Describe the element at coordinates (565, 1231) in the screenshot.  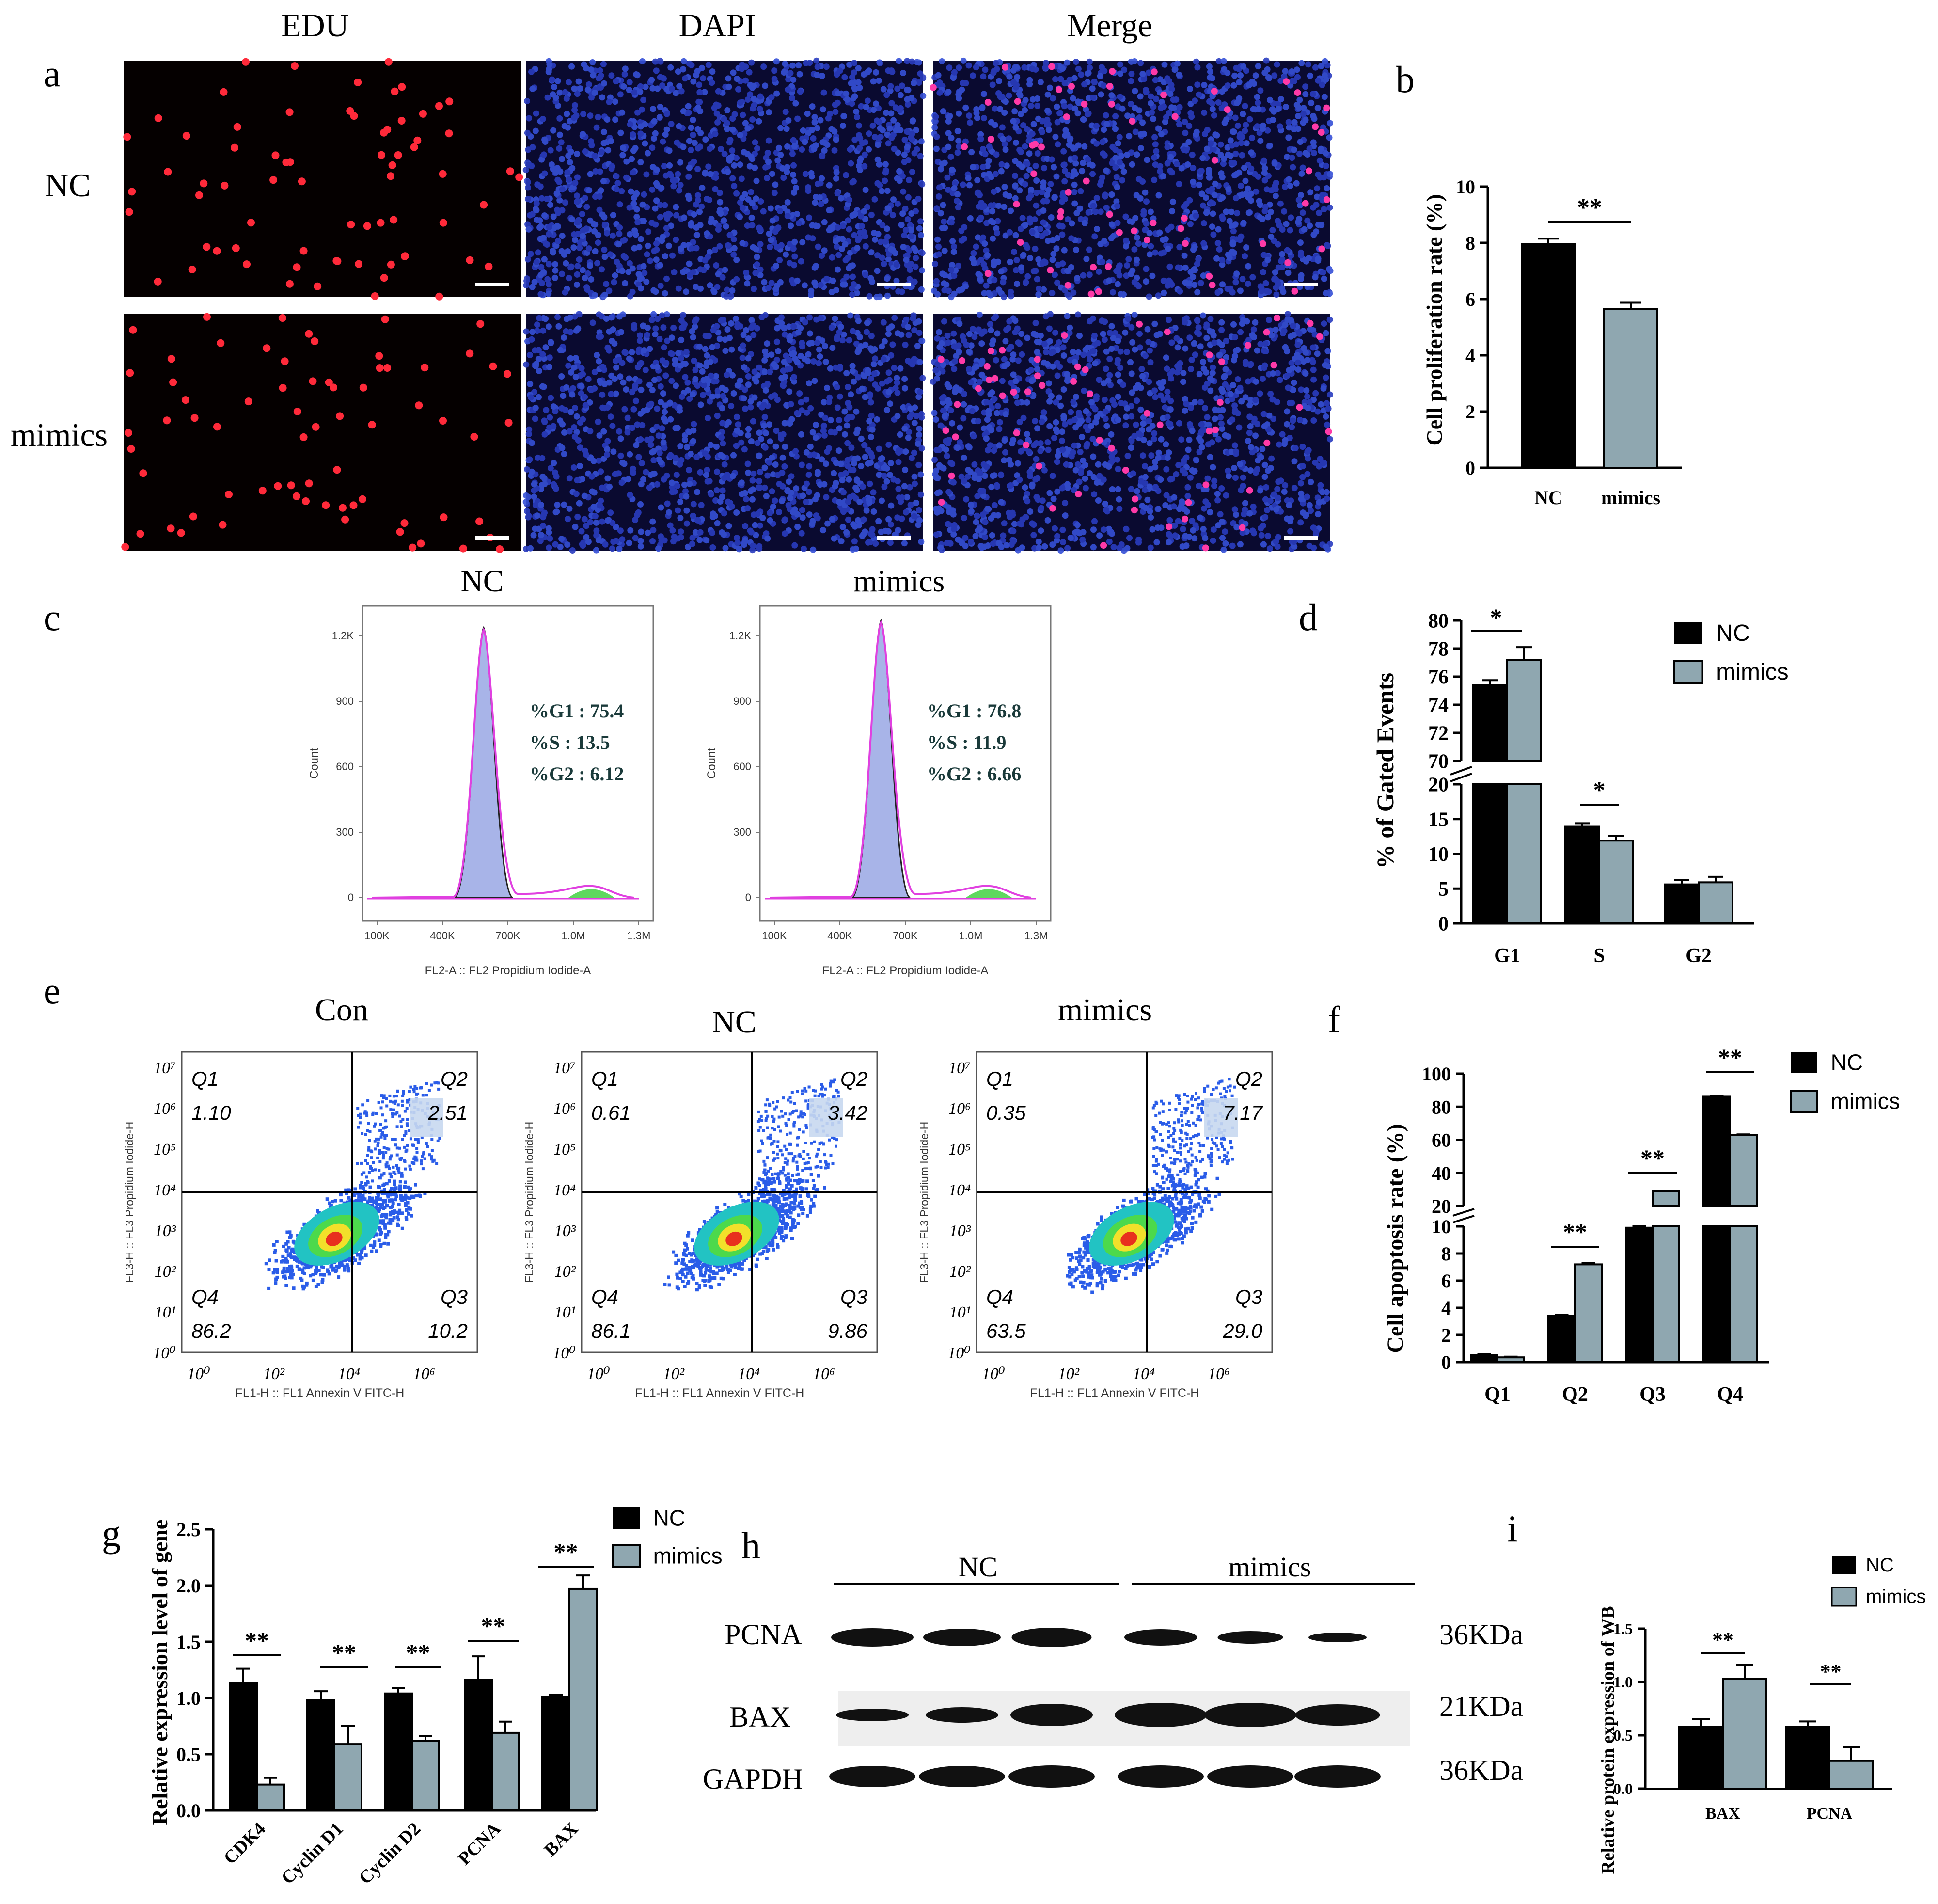
I see `flow-ytick-label: 10³` at that location.